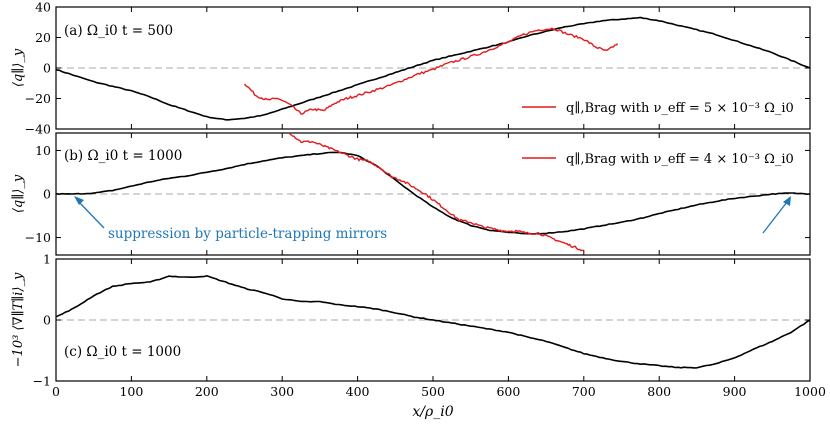  I want to click on y-tick-label: 40, so click(43, 7).